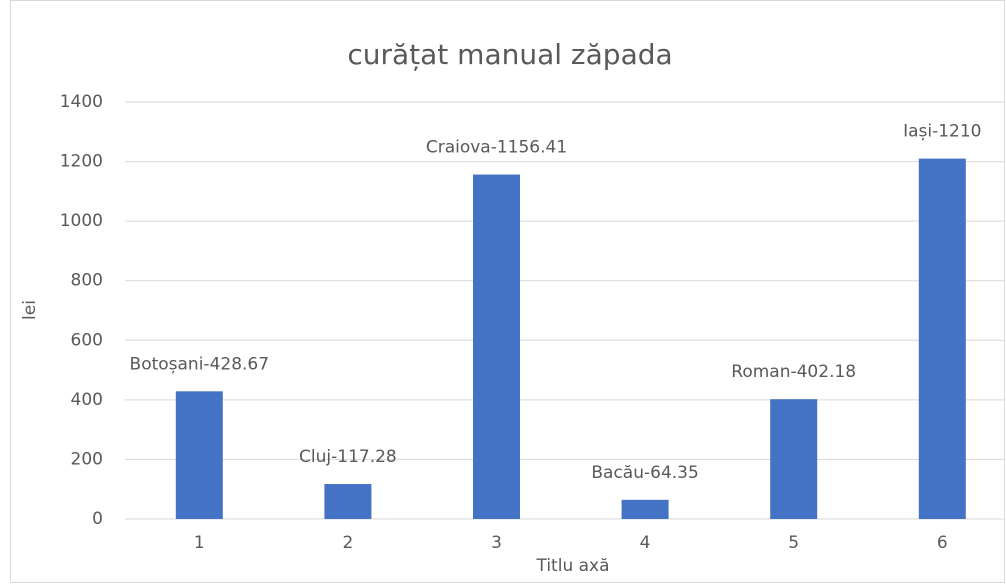 Image resolution: width=1006 pixels, height=584 pixels. What do you see at coordinates (87, 400) in the screenshot?
I see `y-tick-label: 400` at bounding box center [87, 400].